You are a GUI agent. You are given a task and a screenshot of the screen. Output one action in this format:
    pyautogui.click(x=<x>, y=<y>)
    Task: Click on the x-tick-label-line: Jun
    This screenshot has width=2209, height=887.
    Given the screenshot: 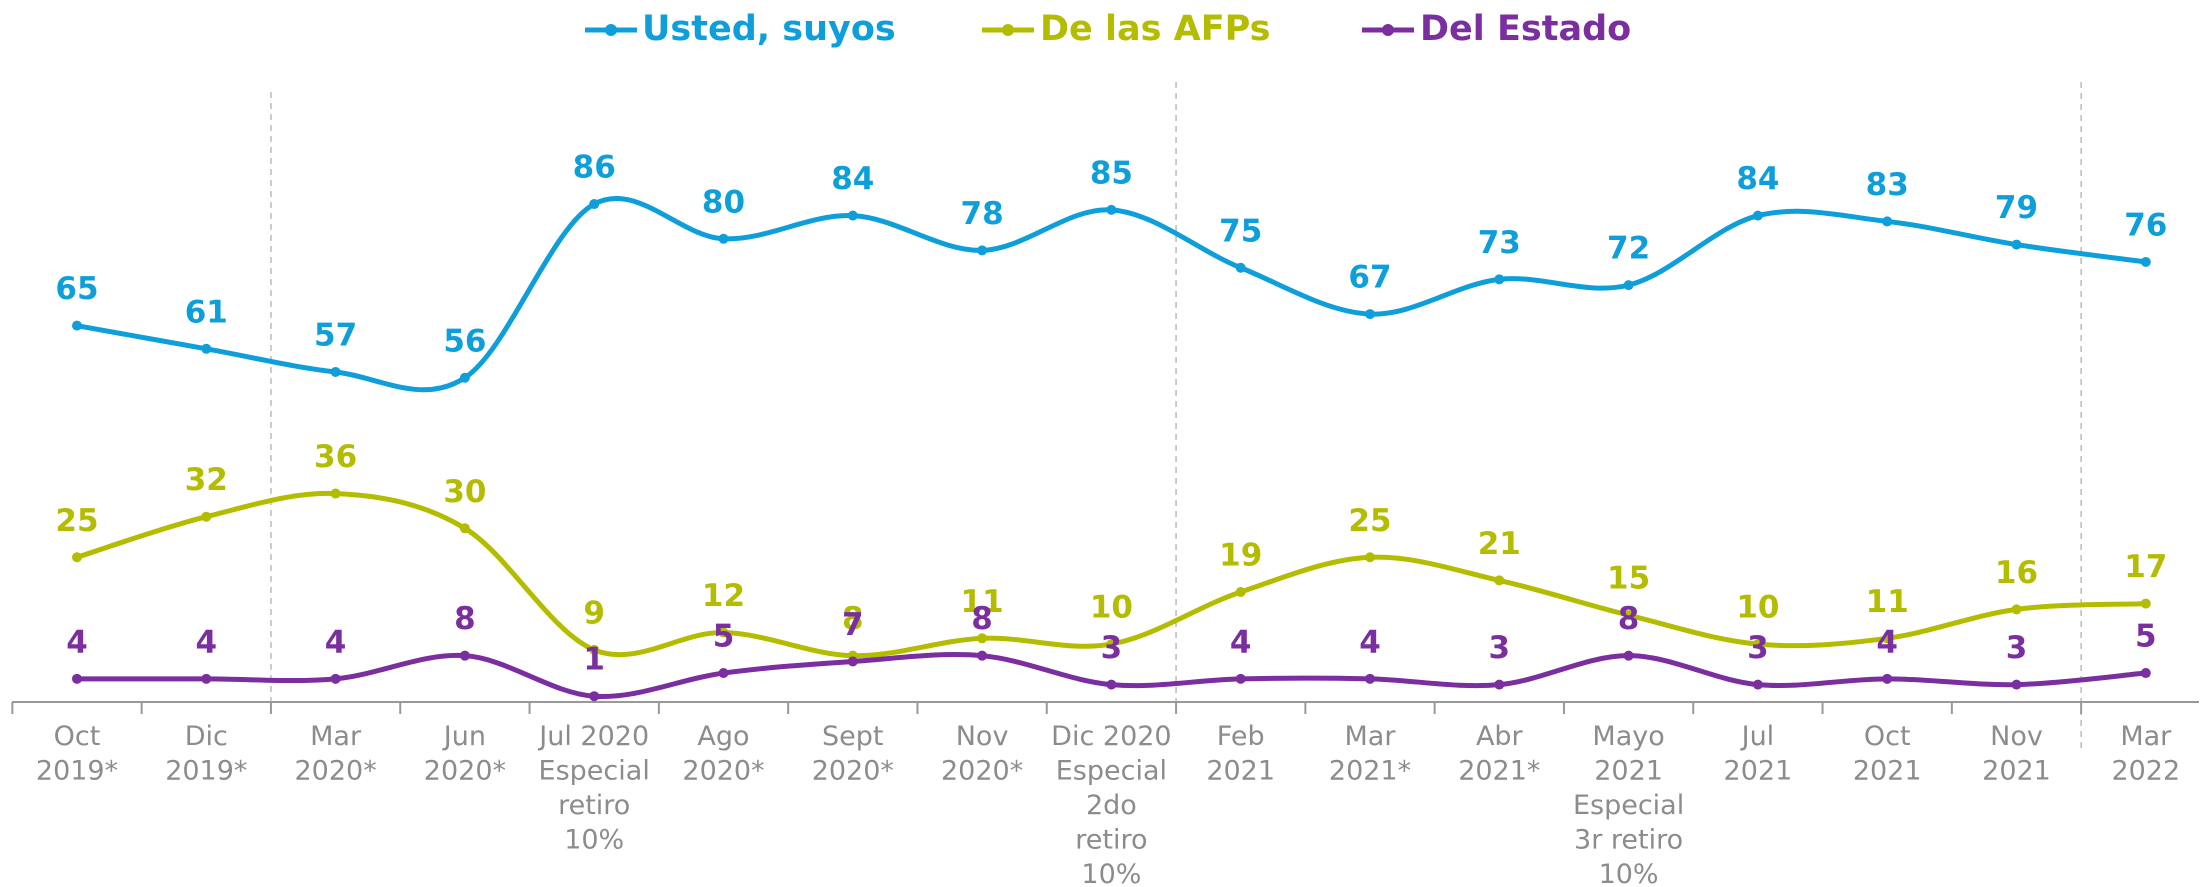 What is the action you would take?
    pyautogui.click(x=464, y=736)
    